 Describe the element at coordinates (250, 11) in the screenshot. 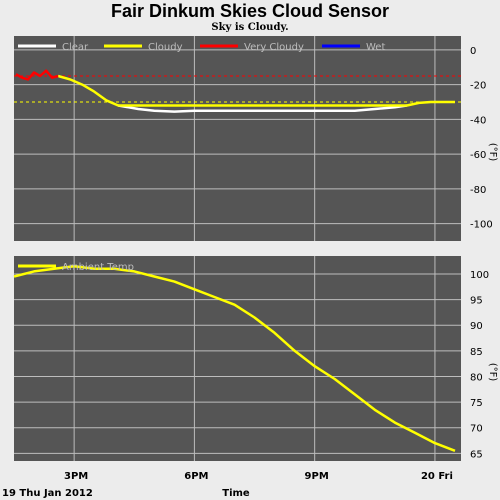

I see `chart-title: Fair Dinkum Skies Cloud Sensor` at that location.